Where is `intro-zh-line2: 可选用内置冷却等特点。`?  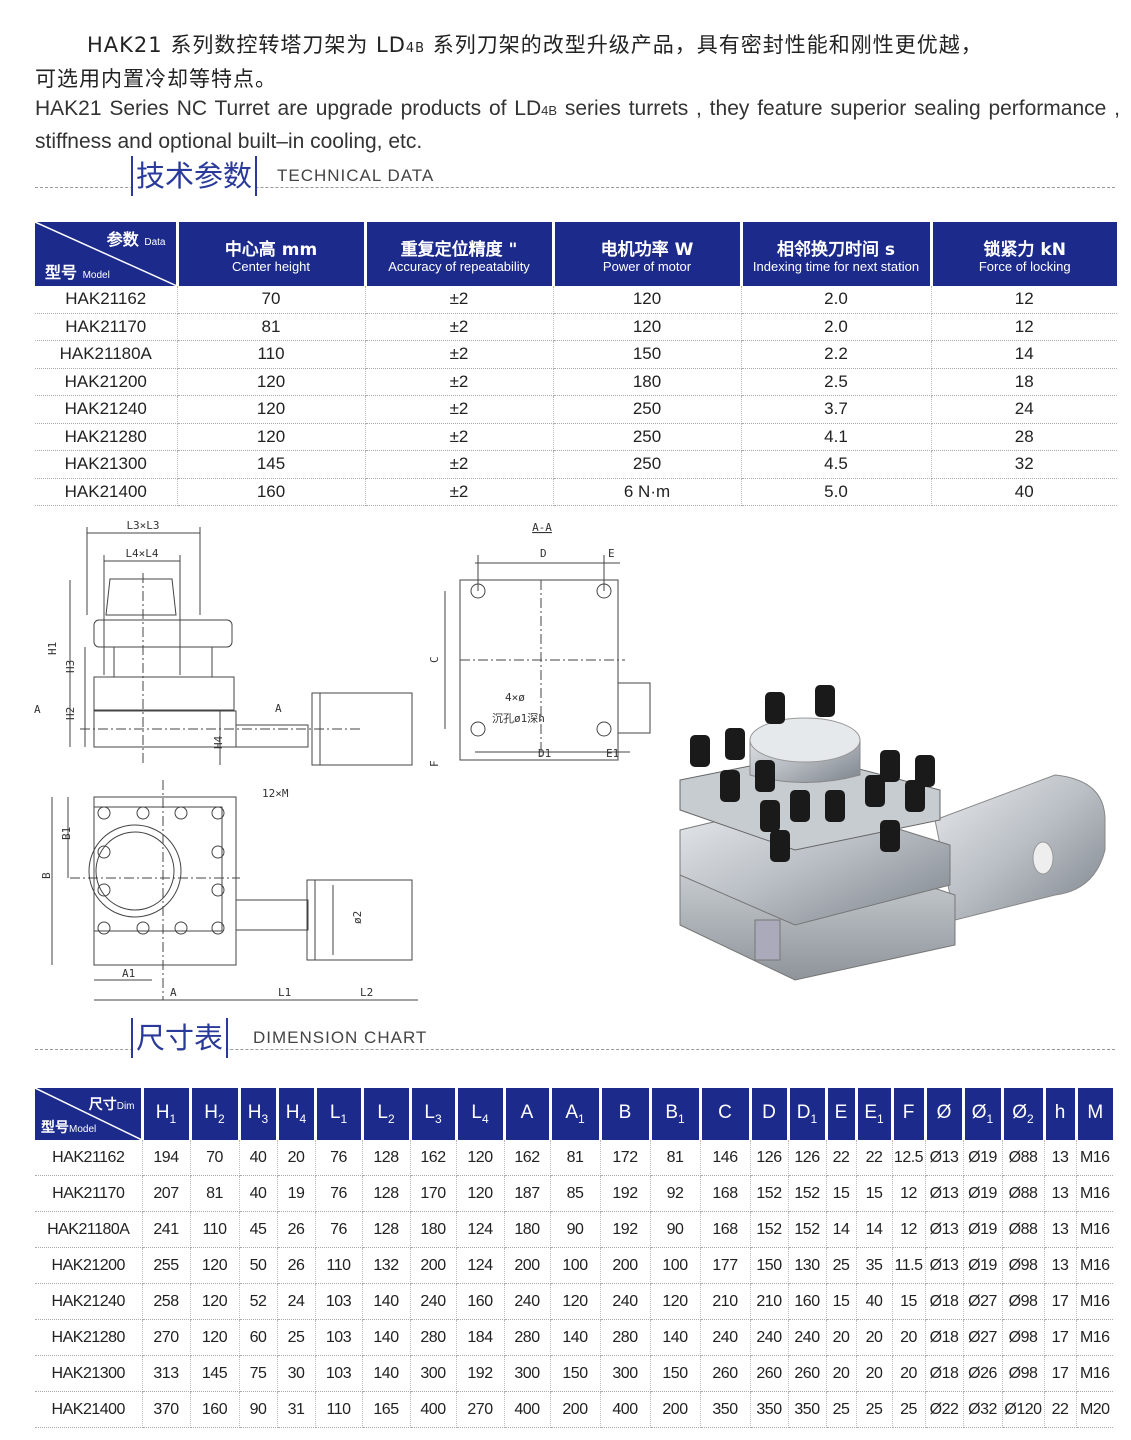
intro-zh-line2: 可选用内置冷却等特点。 is located at coordinates (156, 79).